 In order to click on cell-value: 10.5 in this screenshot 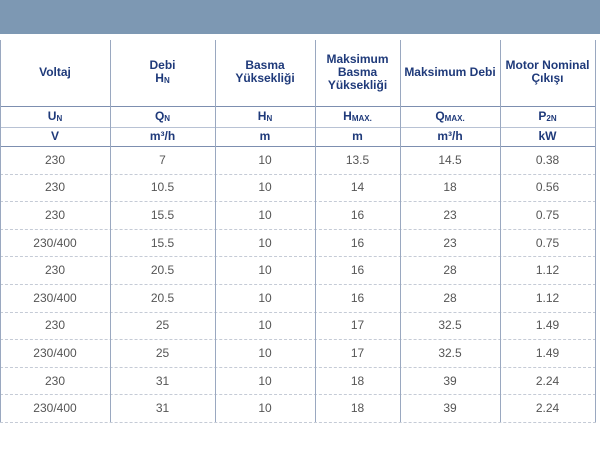, I will do `click(162, 187)`.